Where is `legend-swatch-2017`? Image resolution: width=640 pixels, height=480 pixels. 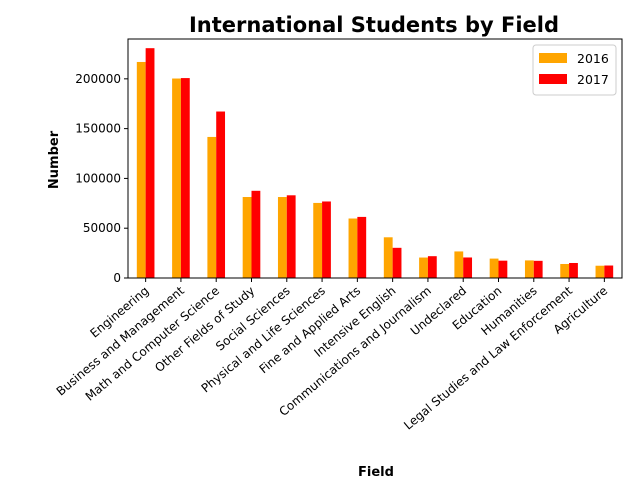 legend-swatch-2017 is located at coordinates (553, 79).